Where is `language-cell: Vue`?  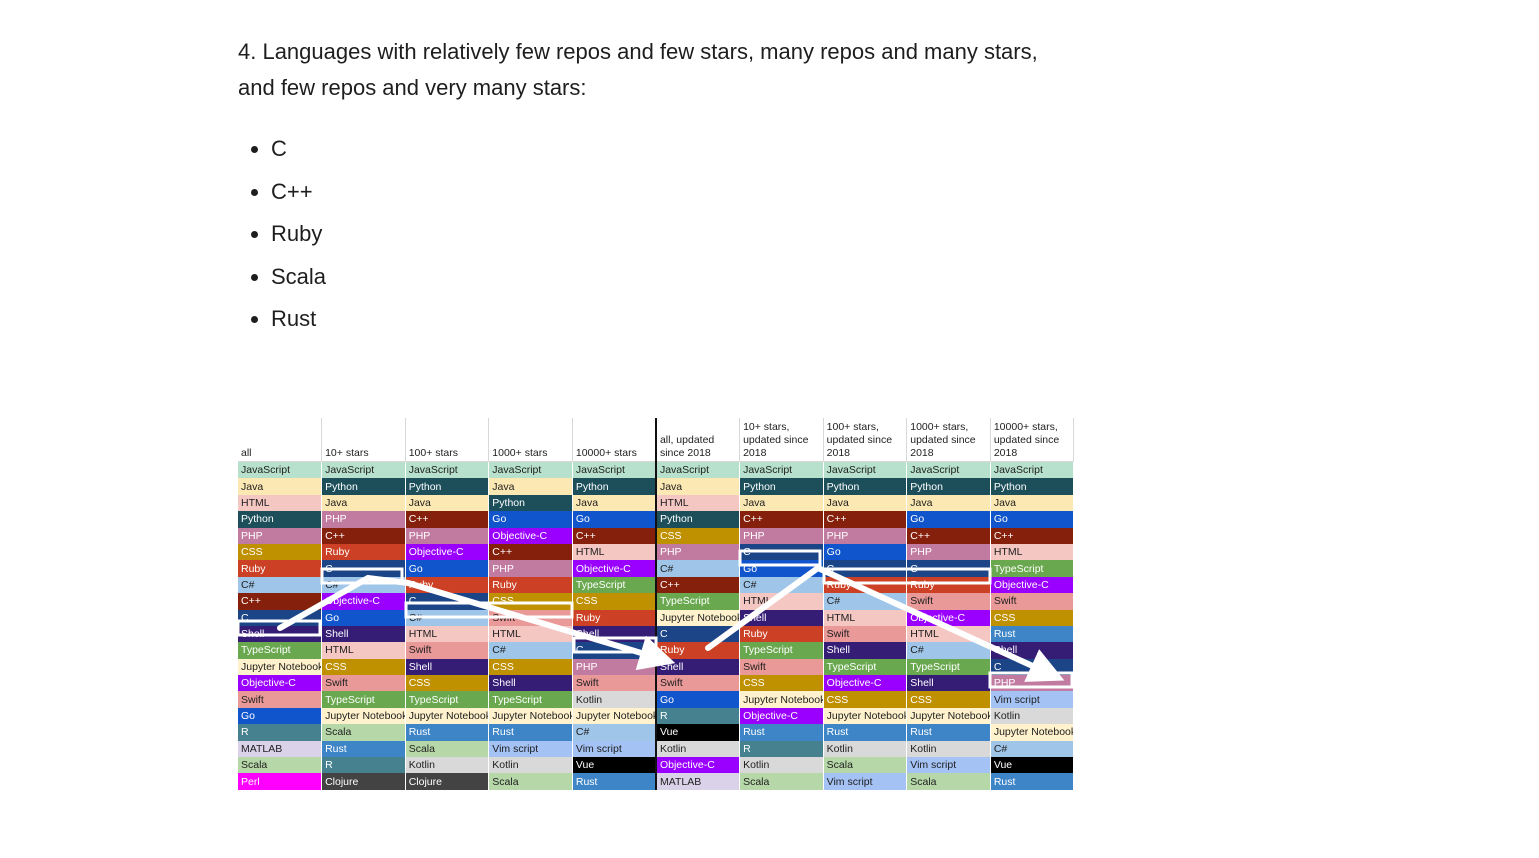 language-cell: Vue is located at coordinates (1032, 765).